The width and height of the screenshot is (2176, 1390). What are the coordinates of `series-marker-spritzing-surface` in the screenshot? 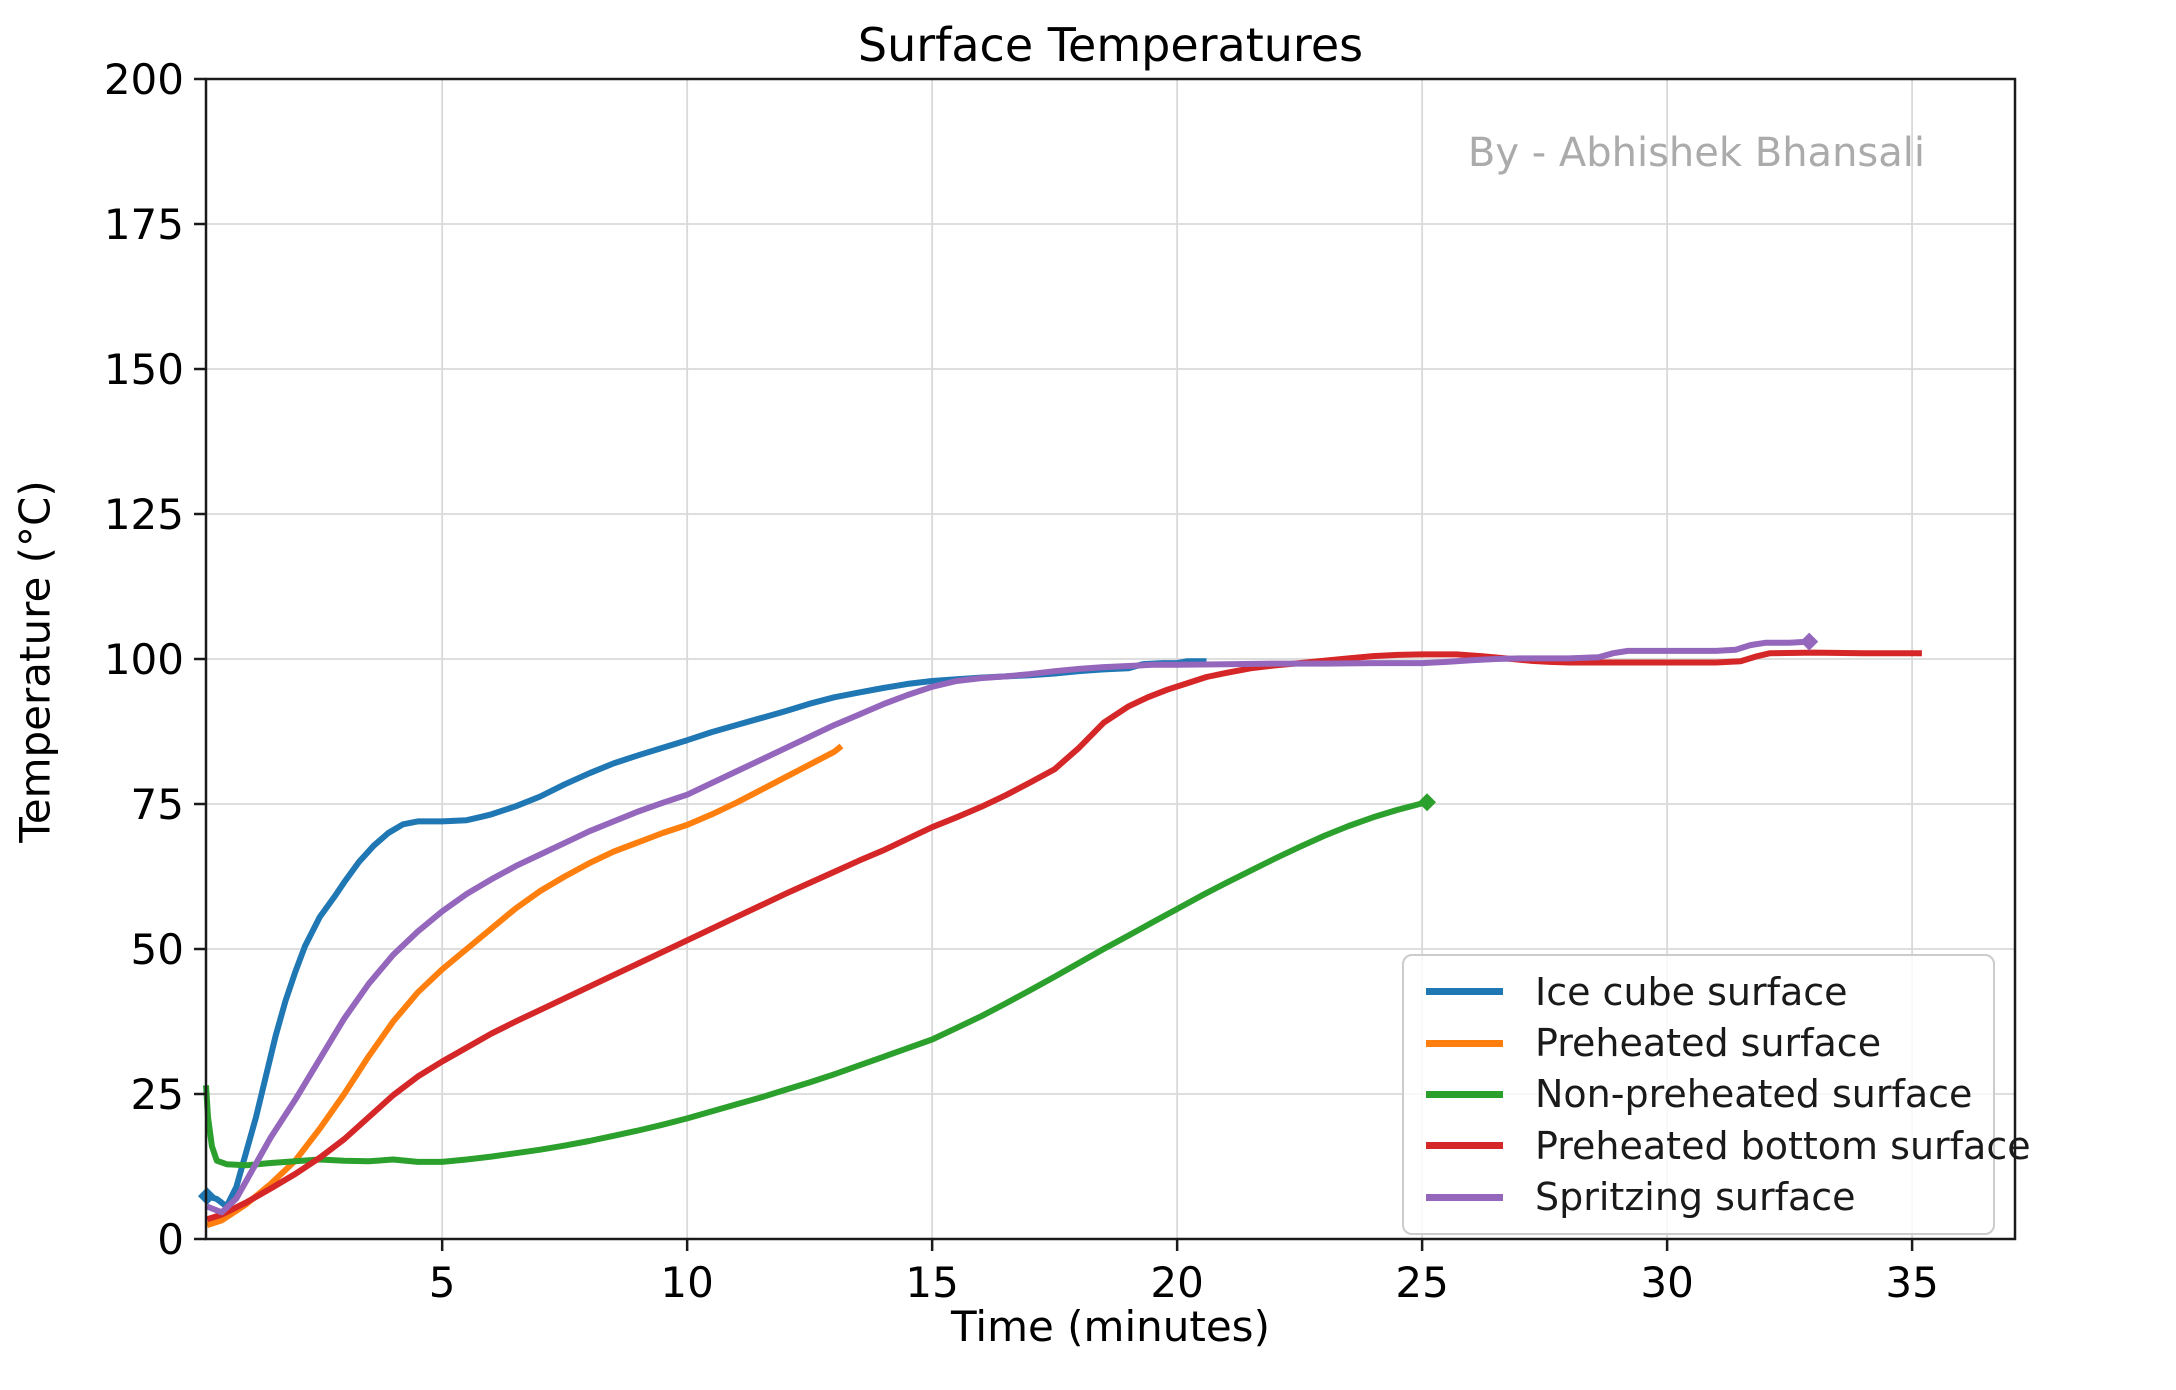 It's located at (1809, 641).